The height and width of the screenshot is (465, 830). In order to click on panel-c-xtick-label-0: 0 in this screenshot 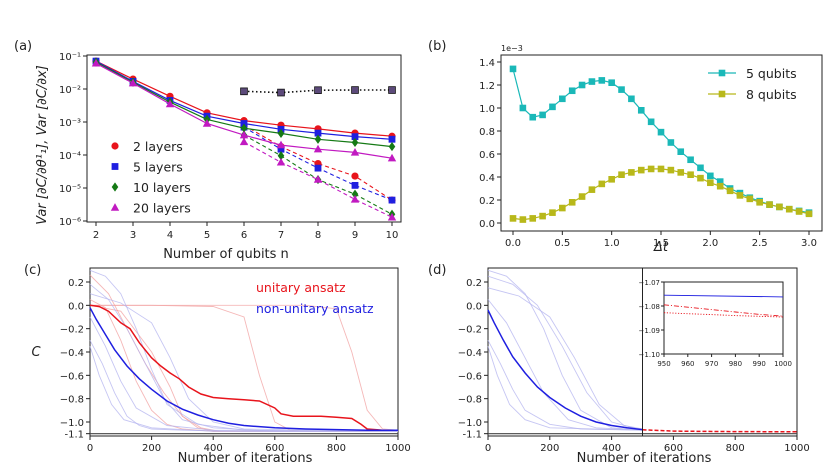, I will do `click(90, 448)`.